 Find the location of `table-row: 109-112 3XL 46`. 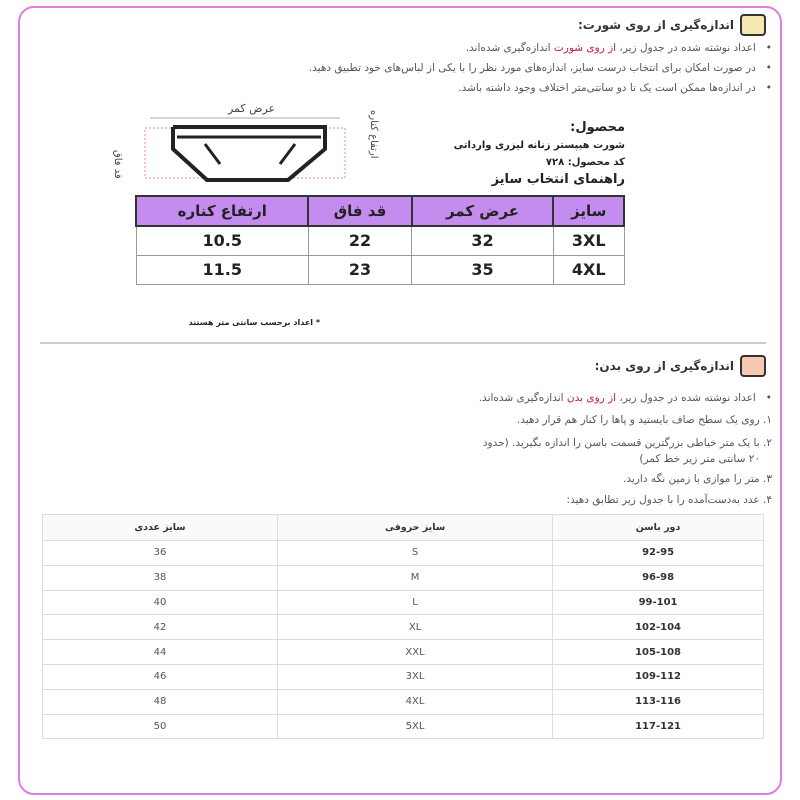

table-row: 109-112 3XL 46 is located at coordinates (402, 676).